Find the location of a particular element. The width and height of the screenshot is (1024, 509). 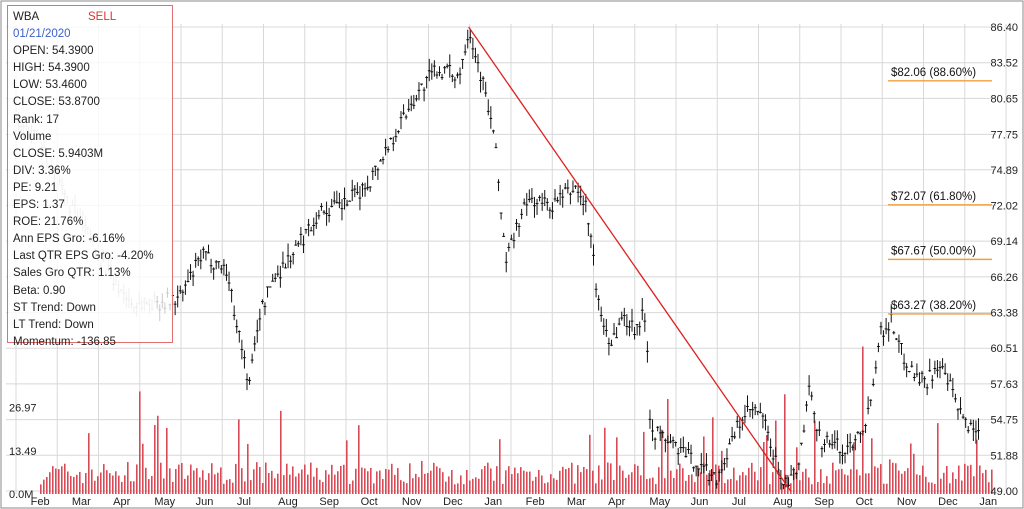

month-tick-label: Jun is located at coordinates (700, 502).